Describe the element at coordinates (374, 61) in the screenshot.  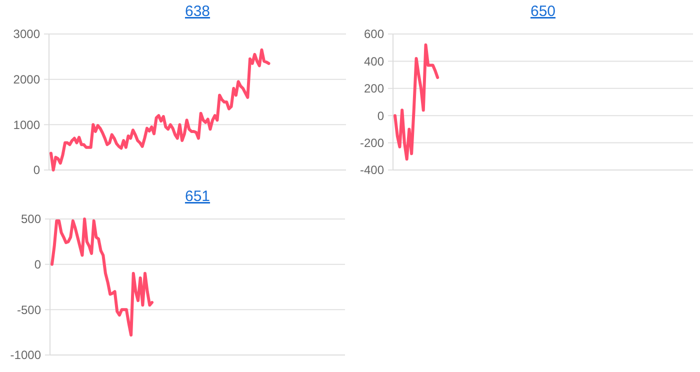
I see `y-tick-label: 400` at that location.